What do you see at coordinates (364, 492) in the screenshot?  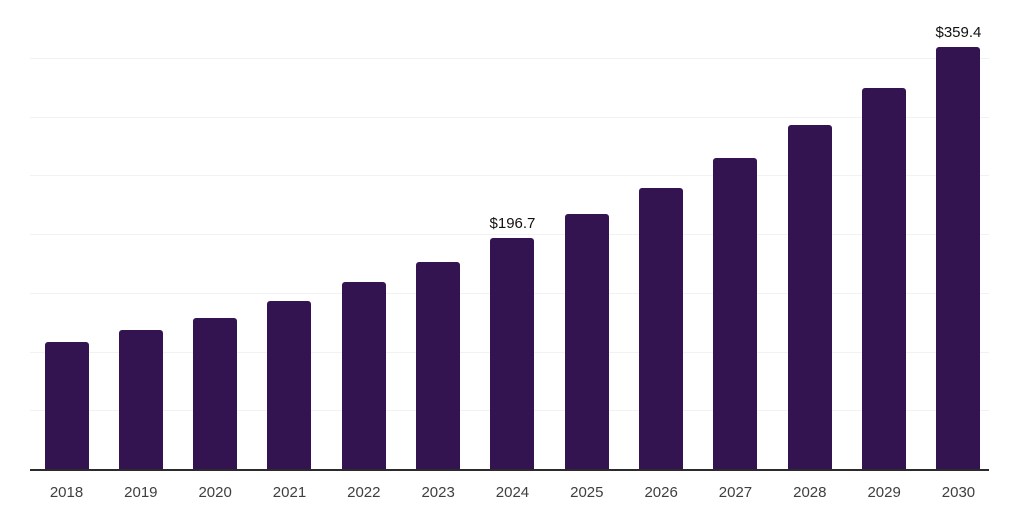 I see `x-tick-label-2022: 2022` at bounding box center [364, 492].